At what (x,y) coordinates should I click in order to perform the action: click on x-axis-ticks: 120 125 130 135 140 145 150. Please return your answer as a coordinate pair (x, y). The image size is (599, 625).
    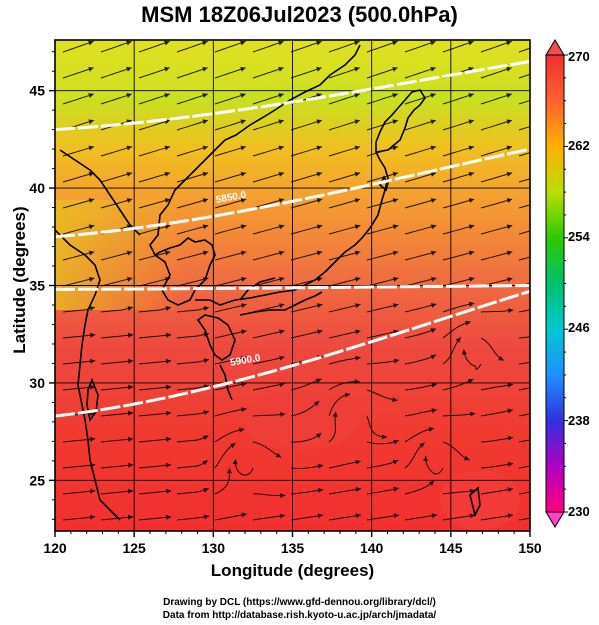
    Looking at the image, I should click on (292, 543).